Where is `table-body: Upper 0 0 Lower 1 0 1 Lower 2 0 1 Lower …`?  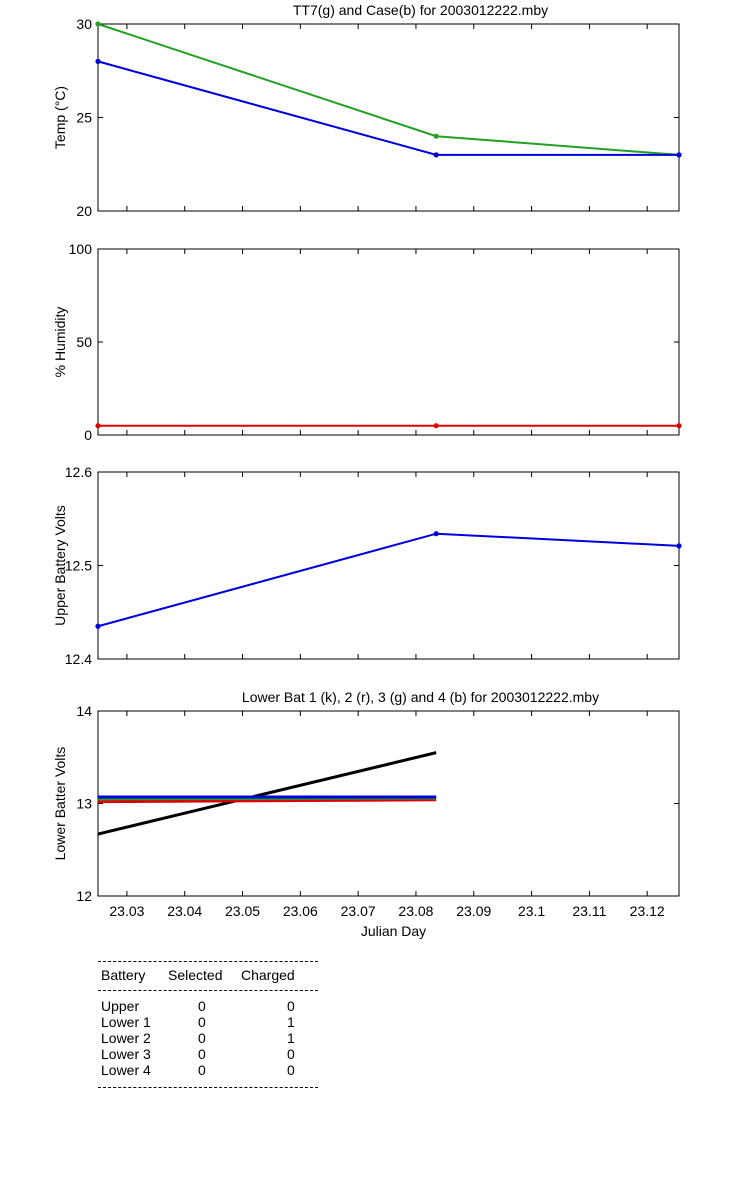 table-body: Upper 0 0 Lower 1 0 1 Lower 2 0 1 Lower … is located at coordinates (208, 1039).